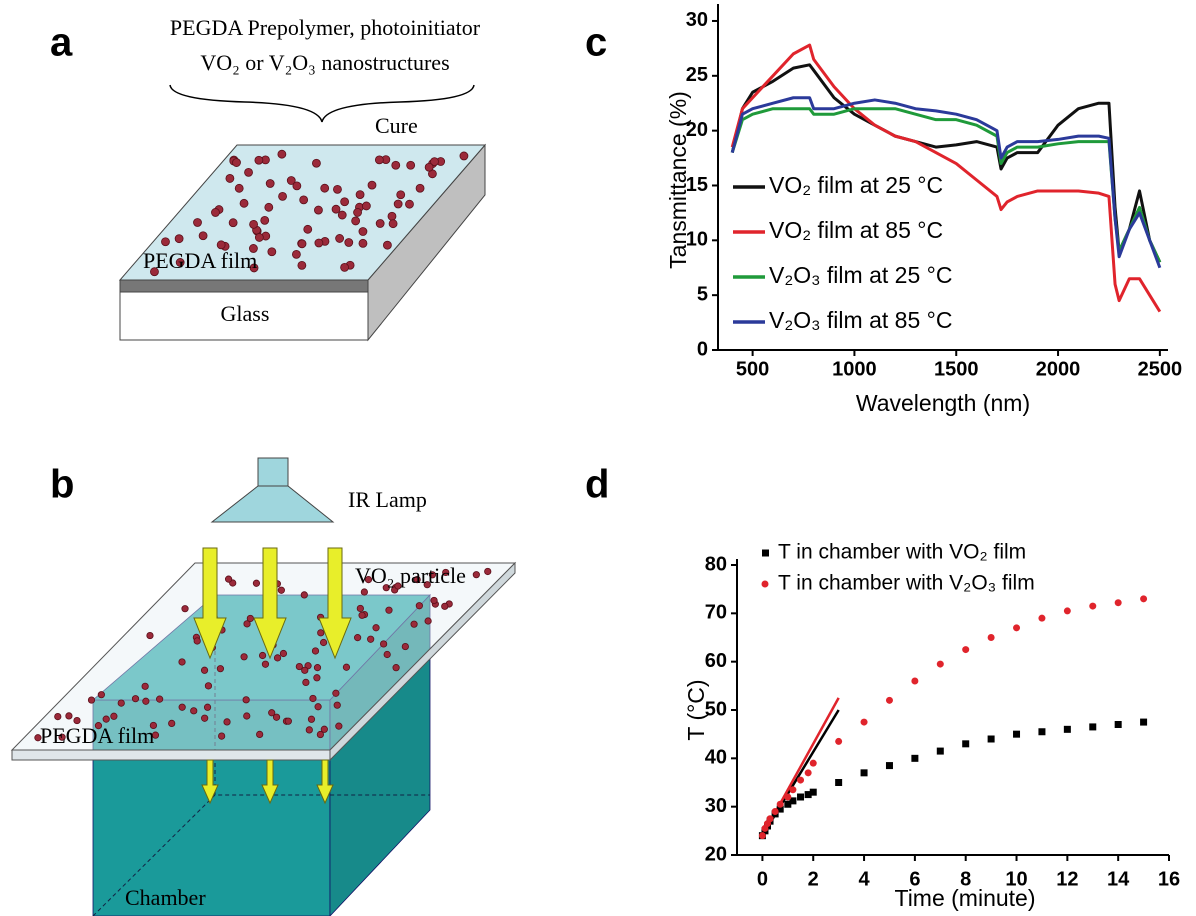 The height and width of the screenshot is (916, 1196). What do you see at coordinates (1067, 879) in the screenshot?
I see `x-tick-label: 12` at bounding box center [1067, 879].